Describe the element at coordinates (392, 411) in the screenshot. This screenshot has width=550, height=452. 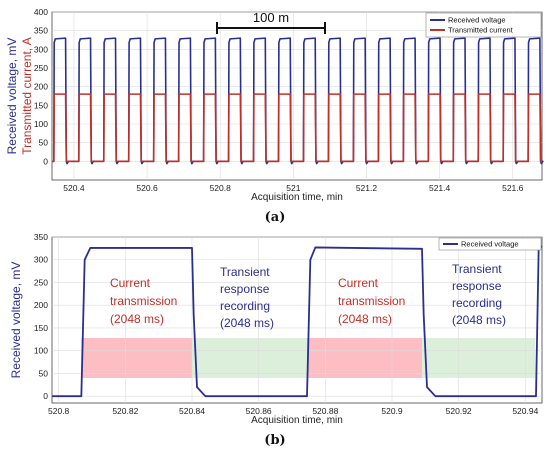
I see `chart-b-x-tick-label: 520.9` at that location.